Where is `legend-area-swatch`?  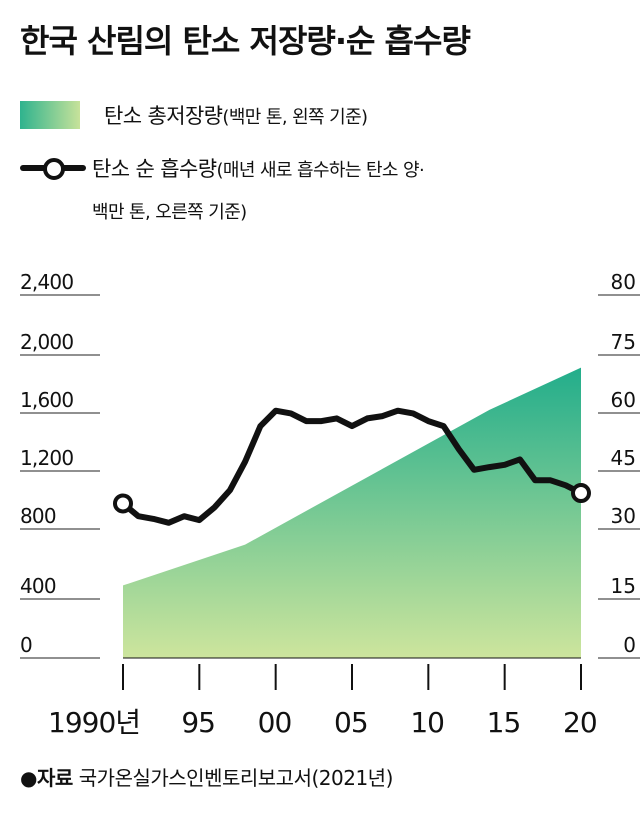 legend-area-swatch is located at coordinates (50, 115).